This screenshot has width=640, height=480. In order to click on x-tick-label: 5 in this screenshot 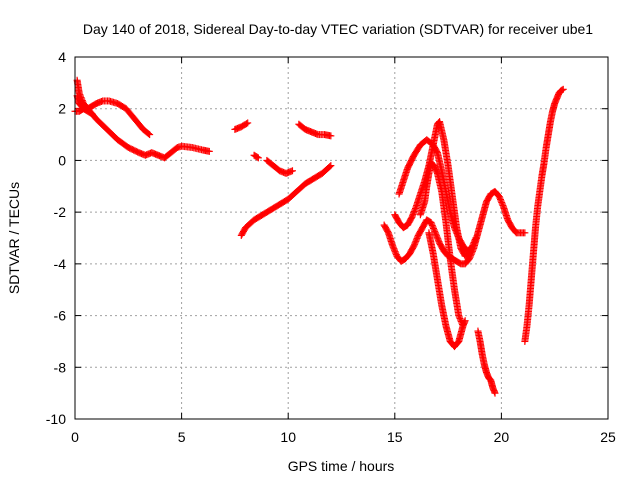, I will do `click(182, 437)`.